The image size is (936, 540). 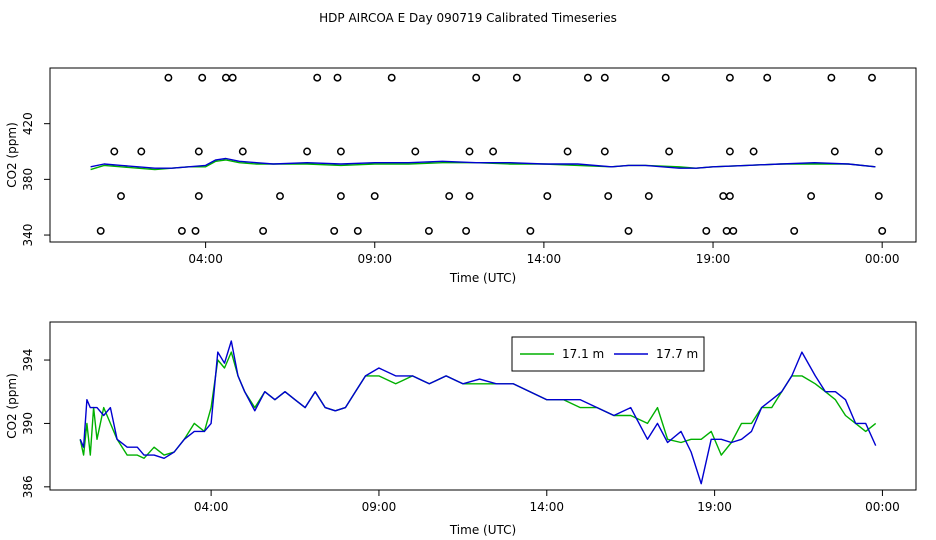 I want to click on y-tick-label: 390, so click(x=28, y=423).